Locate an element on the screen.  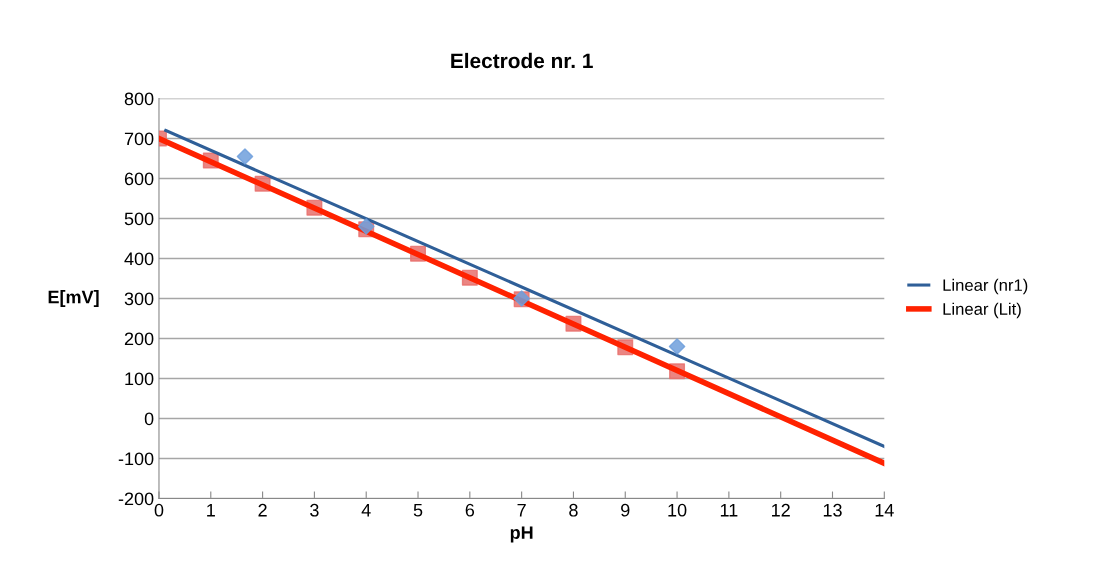
x-axis-title: pH is located at coordinates (521, 534).